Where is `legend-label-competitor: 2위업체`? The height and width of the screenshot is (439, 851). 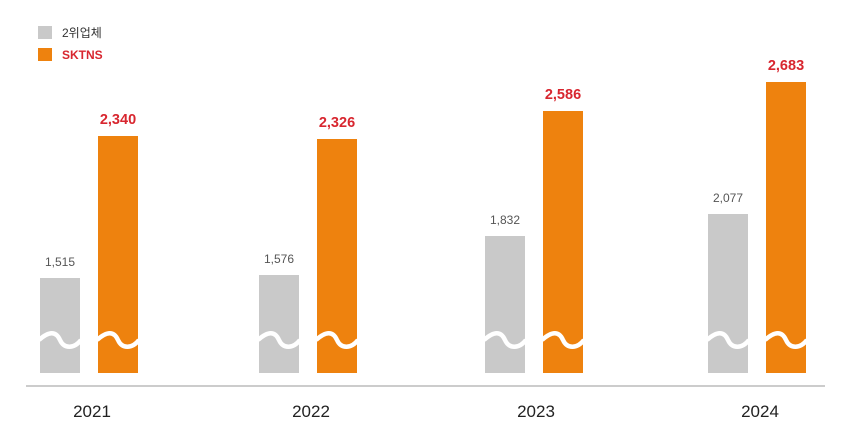 legend-label-competitor: 2위업체 is located at coordinates (82, 33).